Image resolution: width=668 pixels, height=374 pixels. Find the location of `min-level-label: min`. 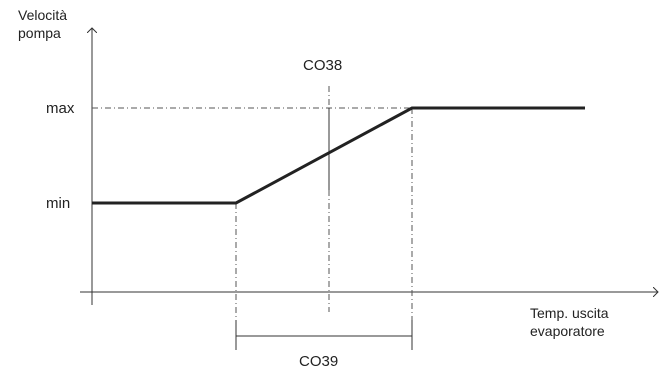

min-level-label: min is located at coordinates (58, 203).